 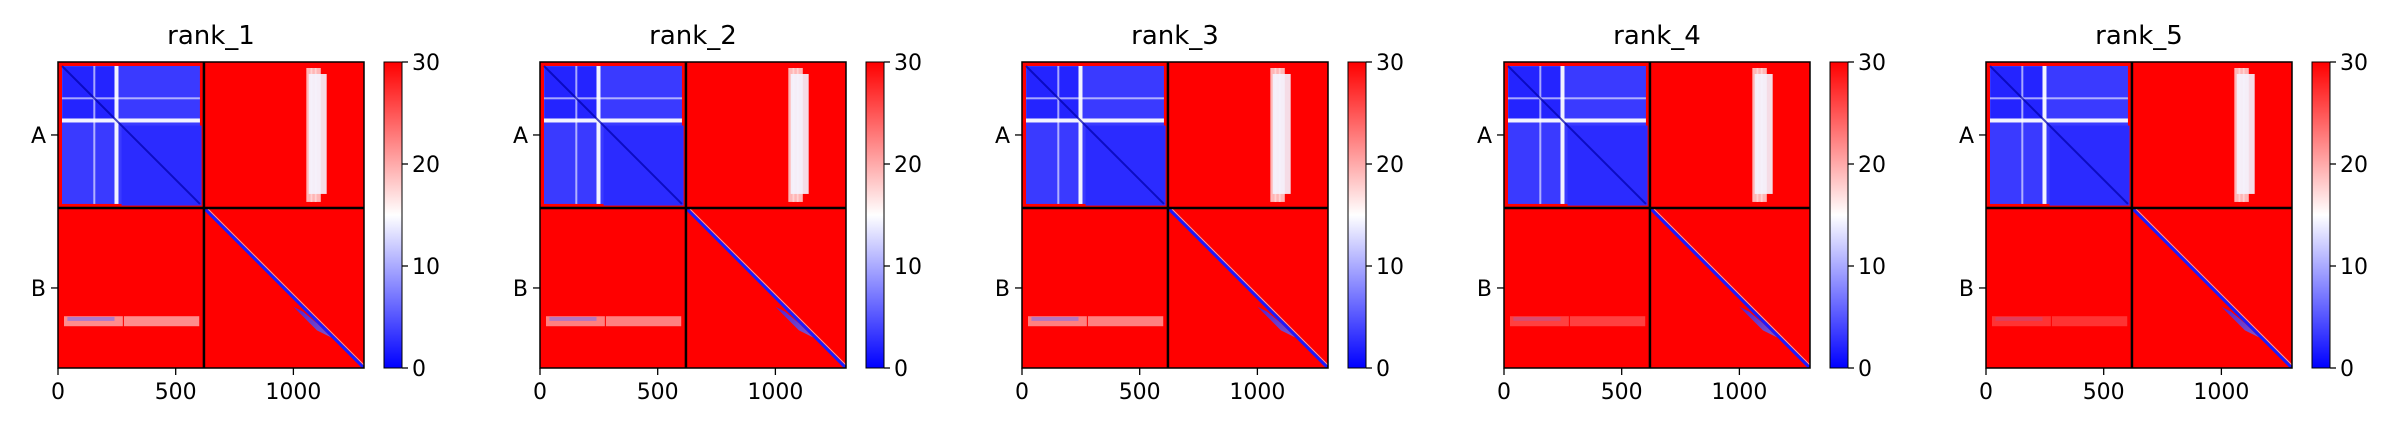 What do you see at coordinates (1175, 36) in the screenshot?
I see `panel-title: rank_3` at bounding box center [1175, 36].